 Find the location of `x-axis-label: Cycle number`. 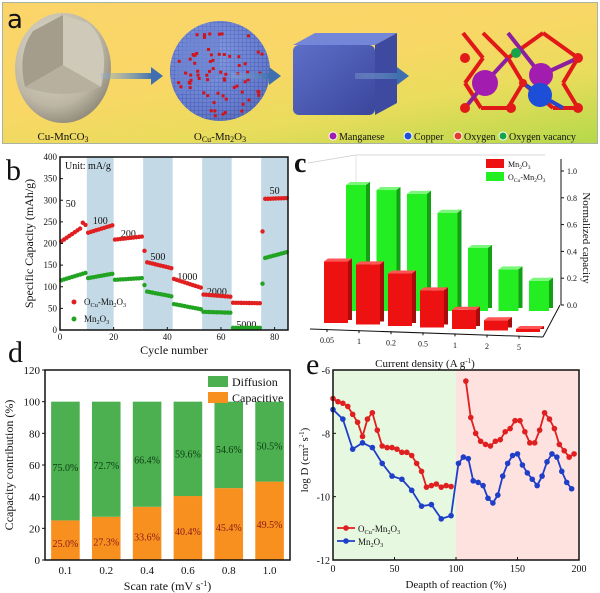

x-axis-label: Cycle number is located at coordinates (174, 350).